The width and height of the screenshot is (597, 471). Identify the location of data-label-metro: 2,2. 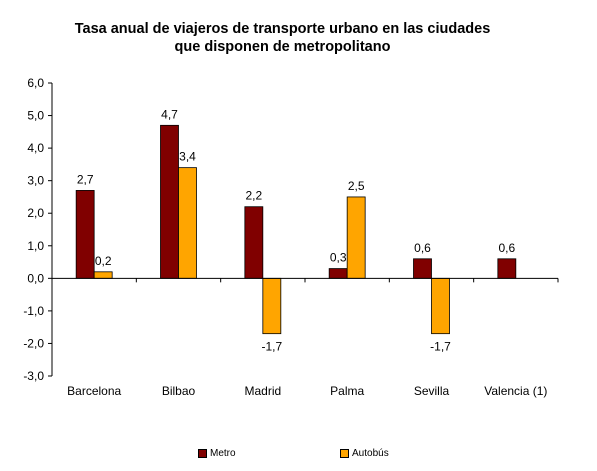
(253, 196).